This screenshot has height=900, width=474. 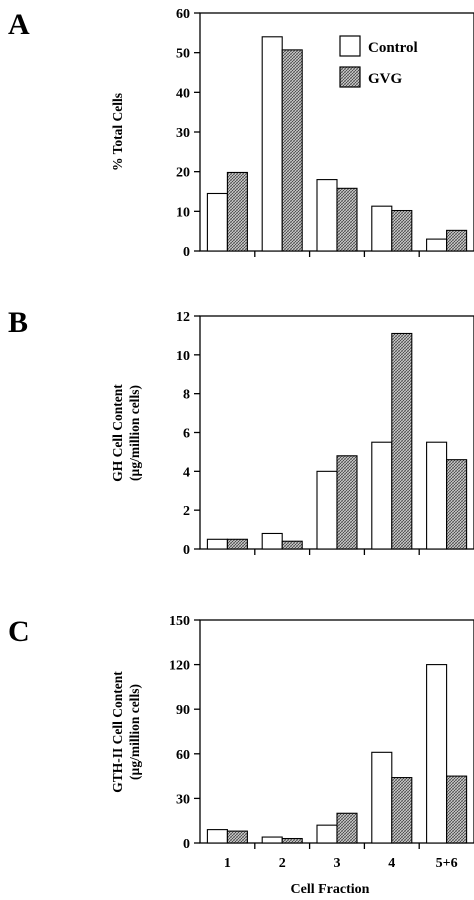 I want to click on panel-letter-a: A, so click(x=19, y=24).